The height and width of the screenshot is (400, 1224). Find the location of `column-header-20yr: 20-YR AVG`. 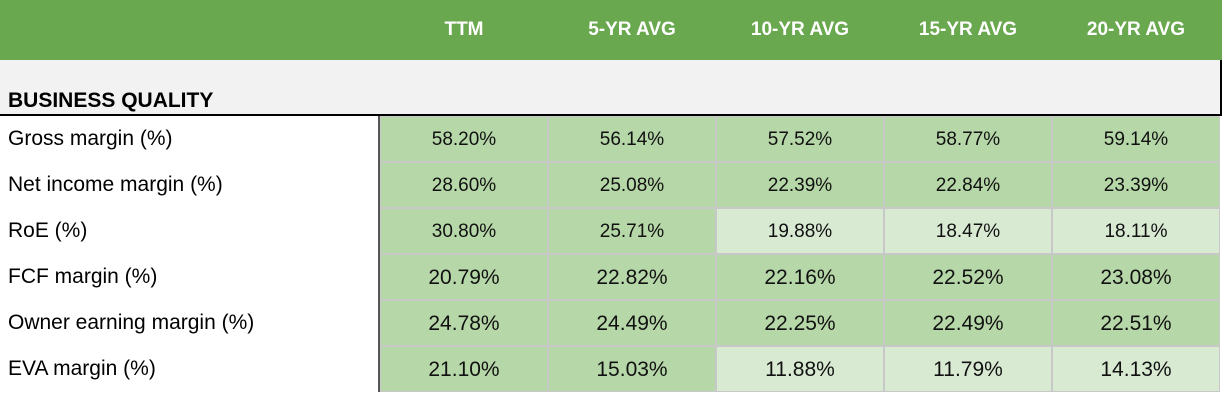

column-header-20yr: 20-YR AVG is located at coordinates (1136, 29).